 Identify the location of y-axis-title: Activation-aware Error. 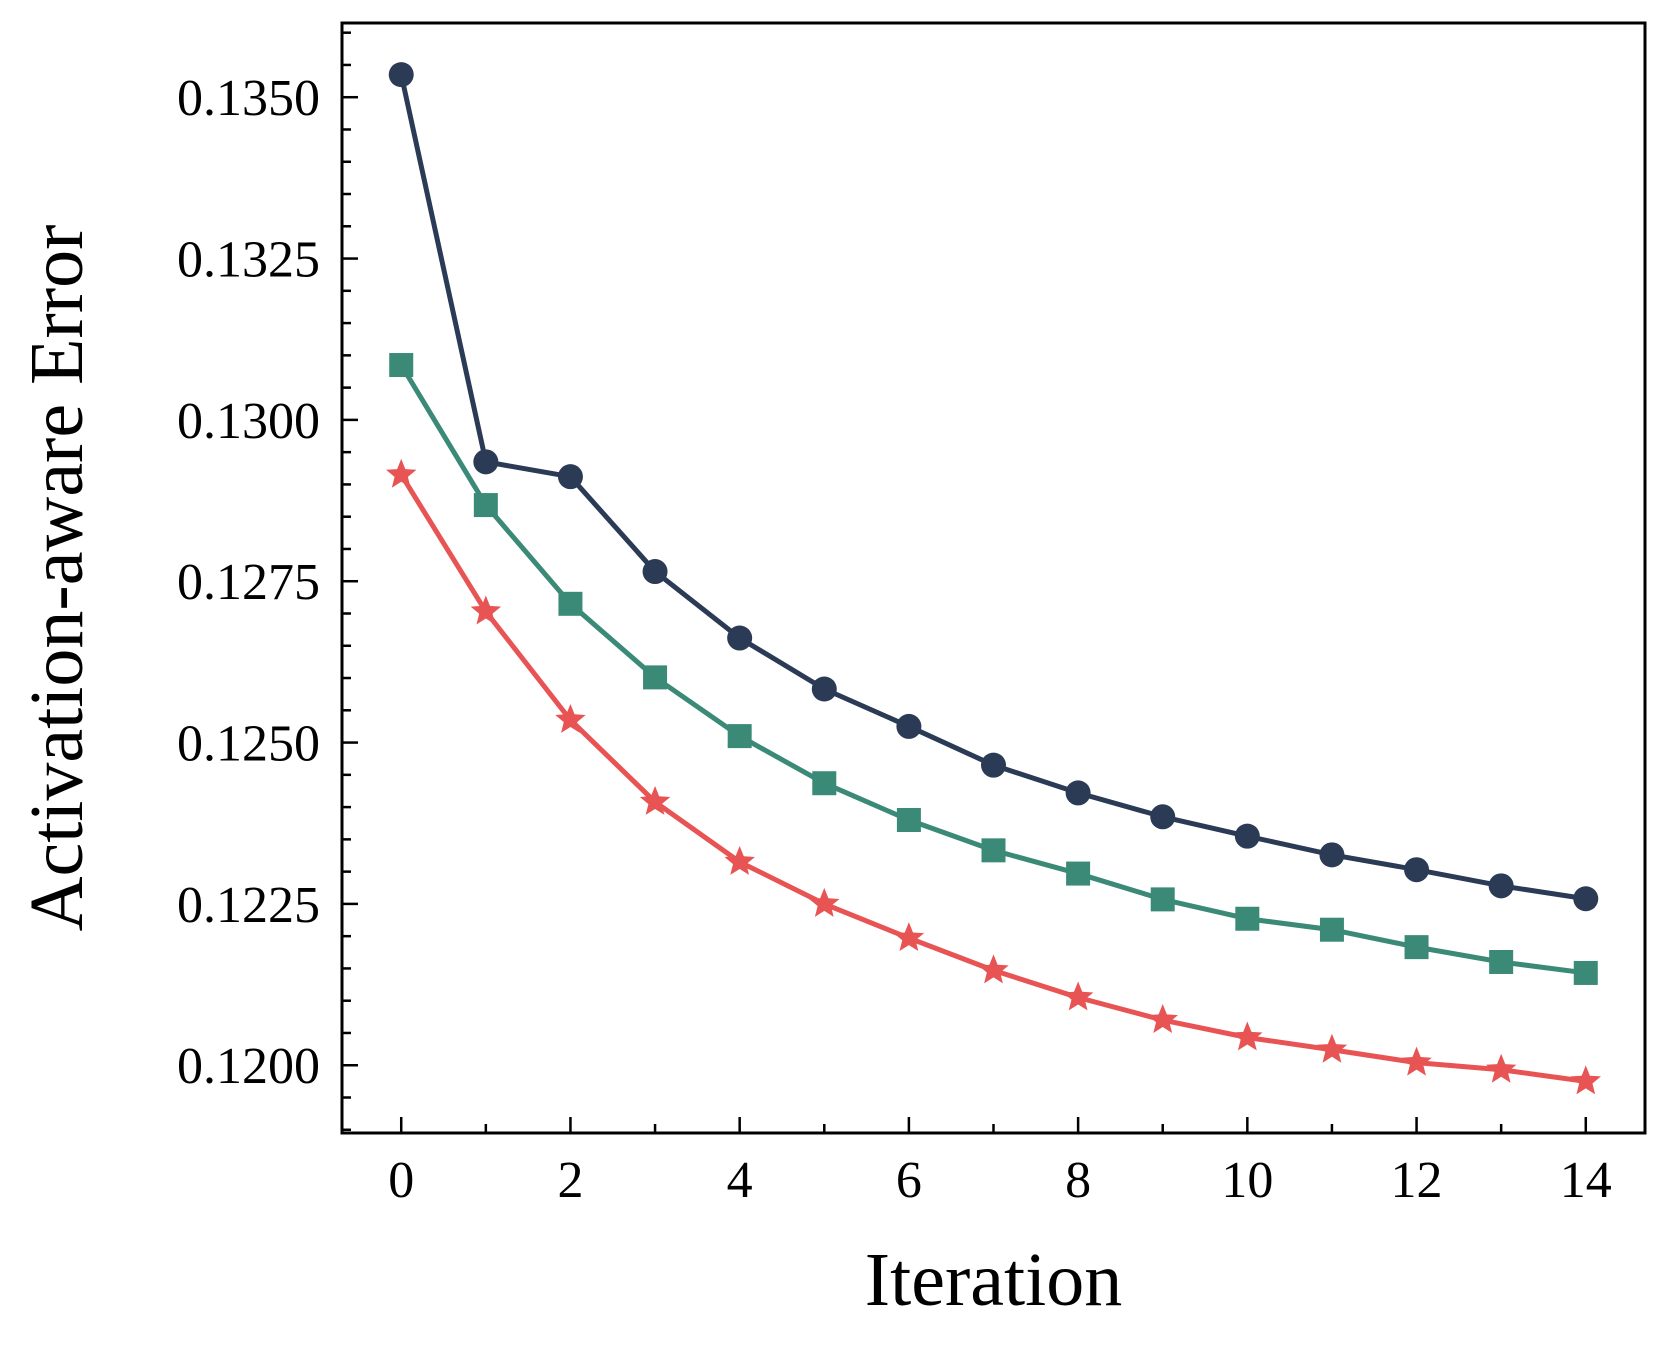
(57, 578).